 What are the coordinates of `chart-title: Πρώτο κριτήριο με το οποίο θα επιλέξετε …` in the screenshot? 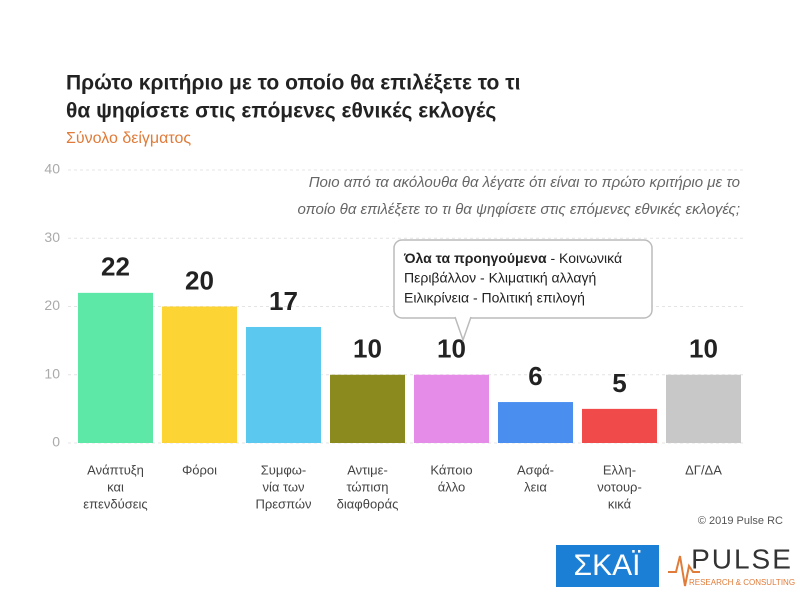 It's located at (293, 83).